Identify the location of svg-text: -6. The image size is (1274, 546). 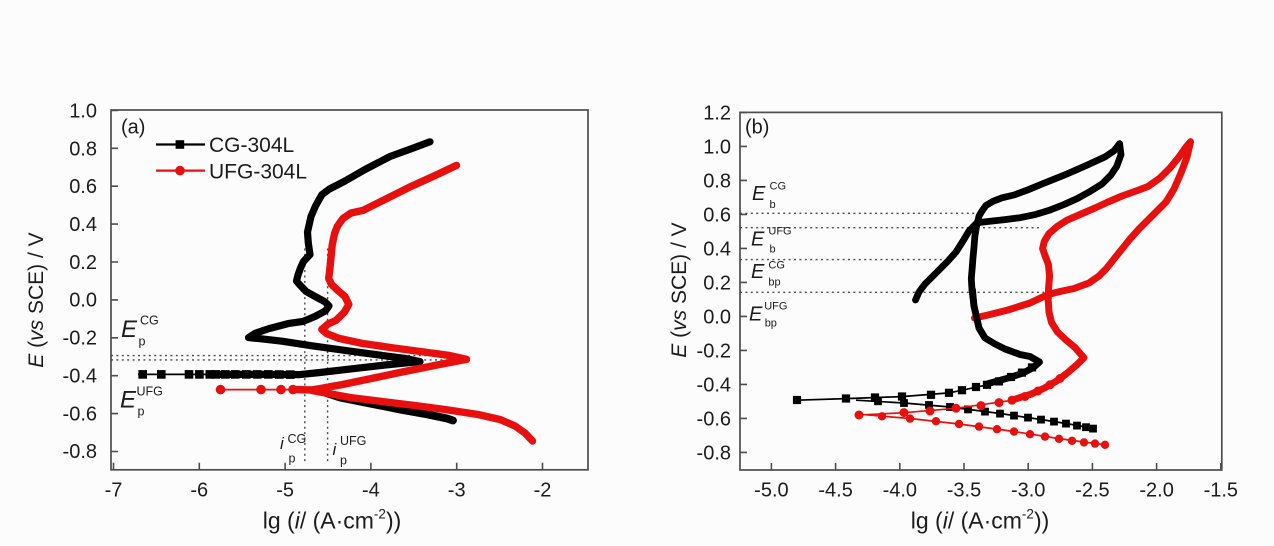
(199, 491).